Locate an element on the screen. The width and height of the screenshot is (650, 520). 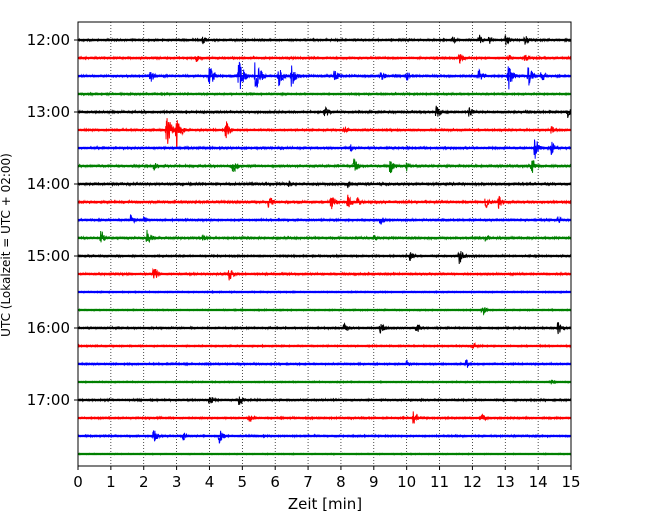
y-tick-label: 14:00 is located at coordinates (48, 184).